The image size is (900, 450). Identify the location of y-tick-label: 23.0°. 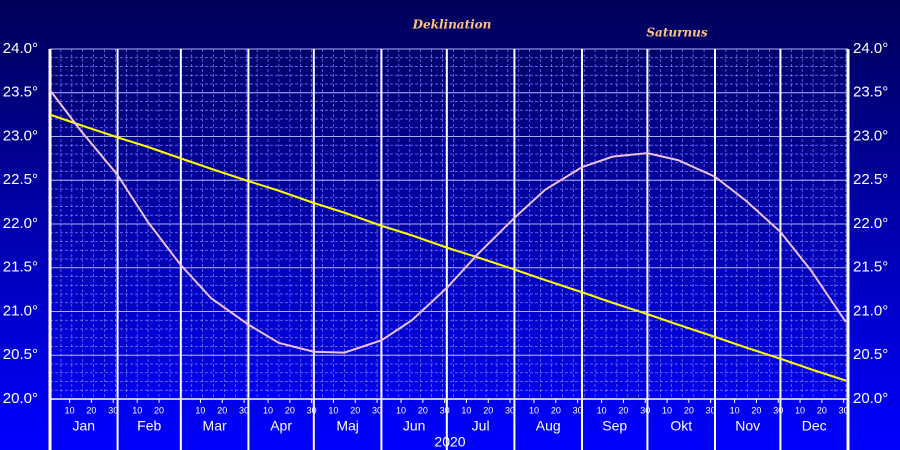
(20, 135).